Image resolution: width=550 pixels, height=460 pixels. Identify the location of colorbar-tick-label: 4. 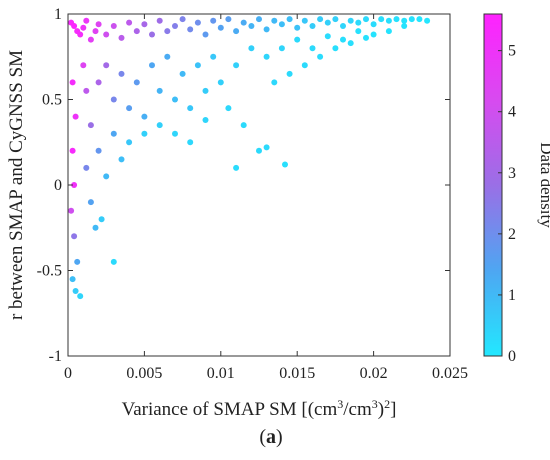
(512, 112).